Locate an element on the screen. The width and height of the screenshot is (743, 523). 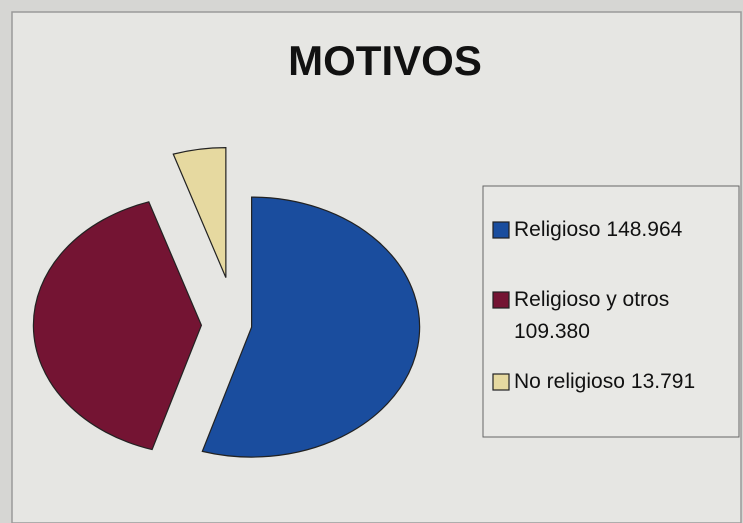
legend-category: No religioso is located at coordinates (569, 381).